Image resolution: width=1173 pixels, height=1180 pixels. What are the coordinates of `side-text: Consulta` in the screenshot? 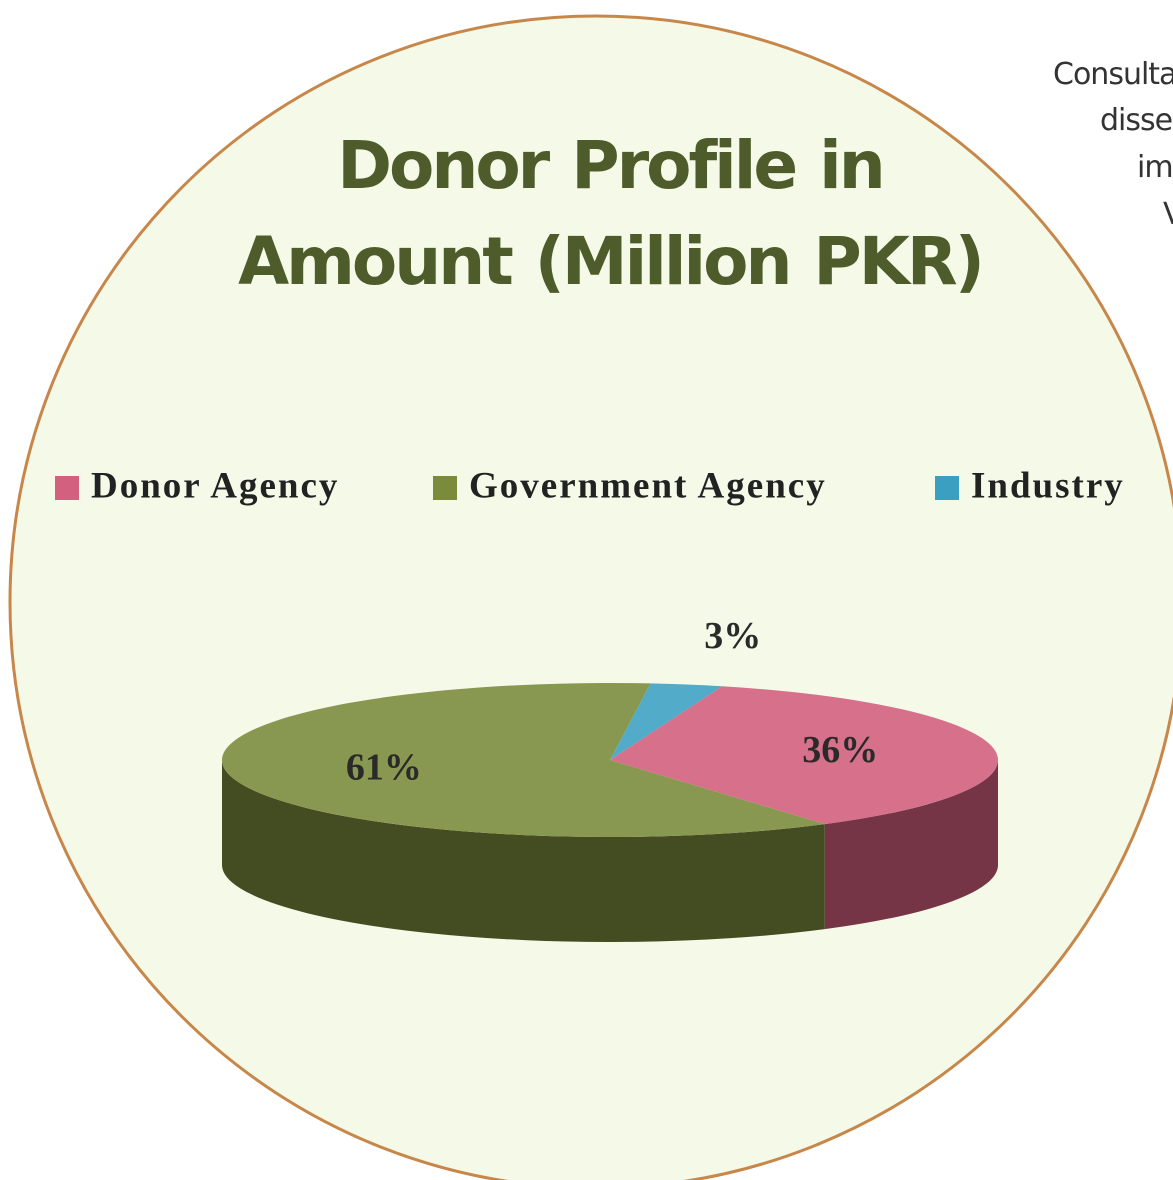 It's located at (1113, 74).